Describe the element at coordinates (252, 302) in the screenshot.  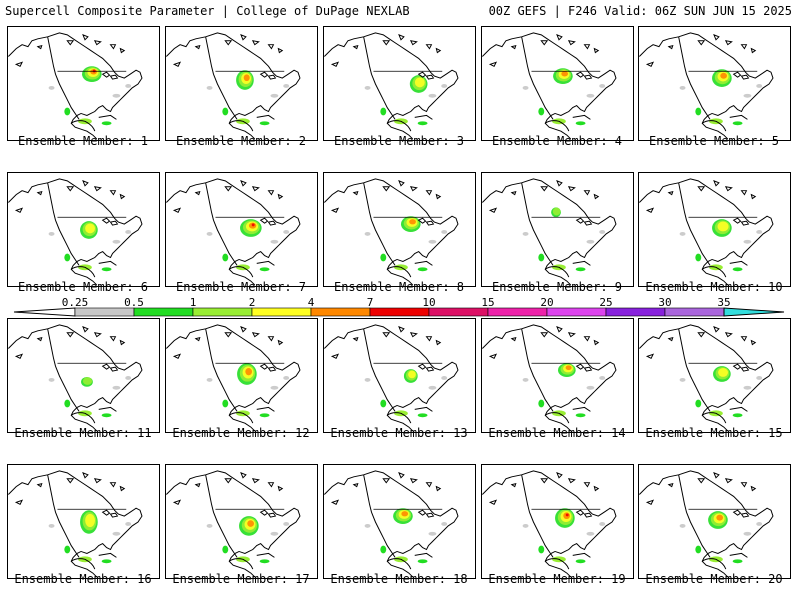
I see `colorbar-tick-label: 2` at that location.